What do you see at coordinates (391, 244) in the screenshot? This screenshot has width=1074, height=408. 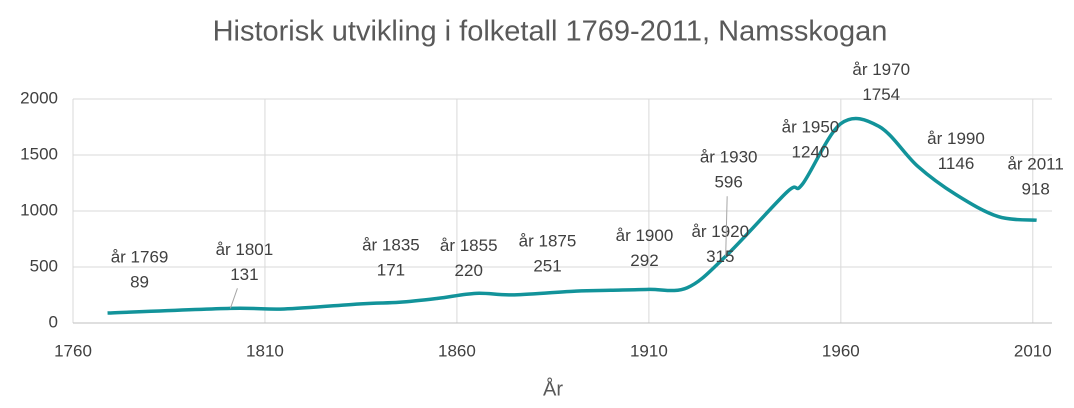 I see `point-label: år 1835` at bounding box center [391, 244].